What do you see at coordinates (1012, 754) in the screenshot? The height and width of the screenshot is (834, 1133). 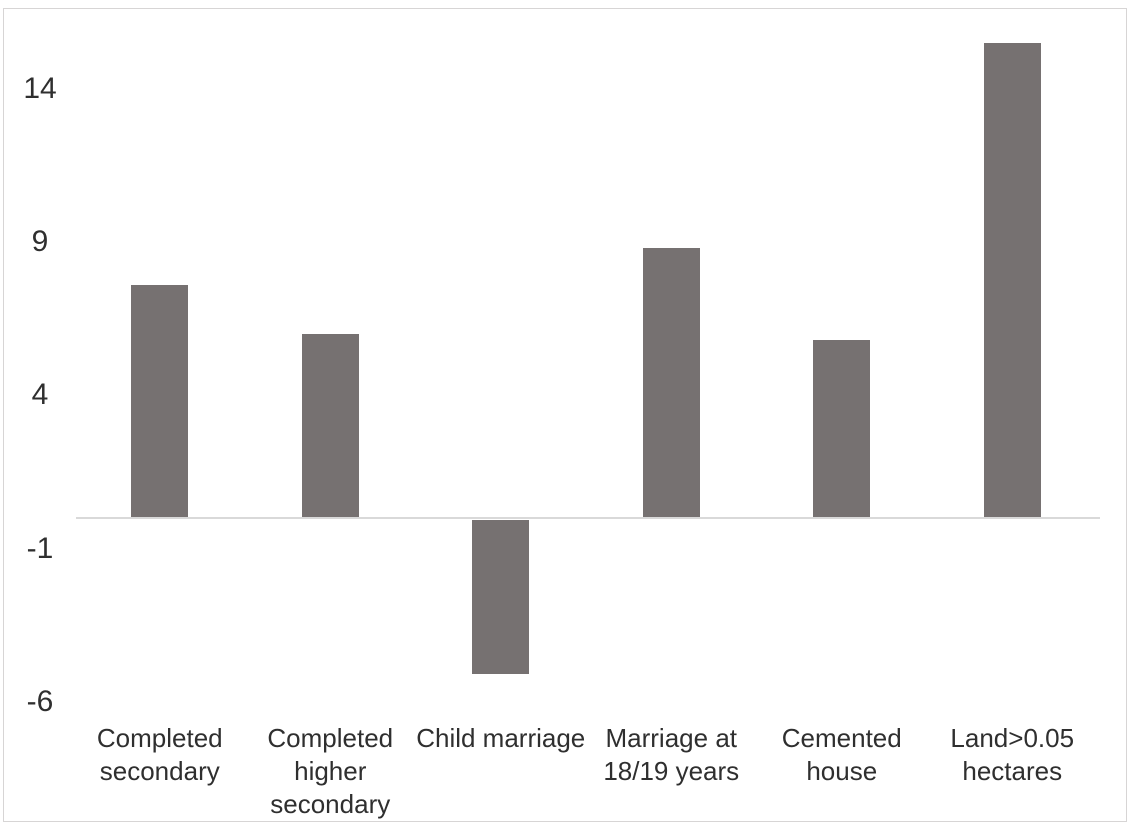 I see `category-label-land-0-05-hectares: Land>0.05 hectares` at bounding box center [1012, 754].